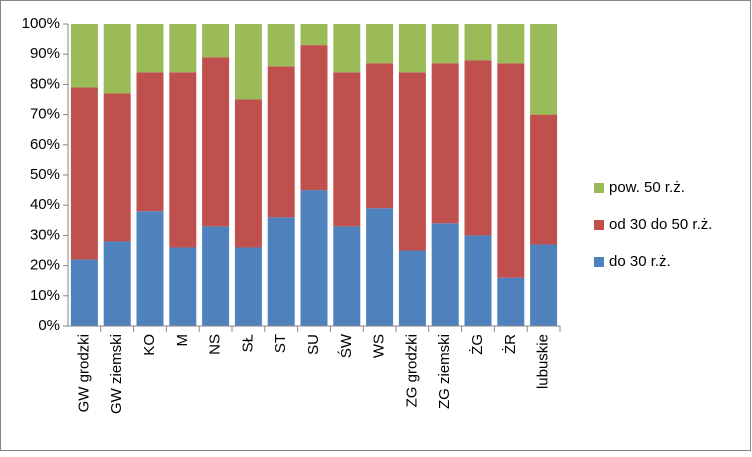 The width and height of the screenshot is (752, 457). What do you see at coordinates (313, 344) in the screenshot?
I see `x-tick-label: SU` at bounding box center [313, 344].